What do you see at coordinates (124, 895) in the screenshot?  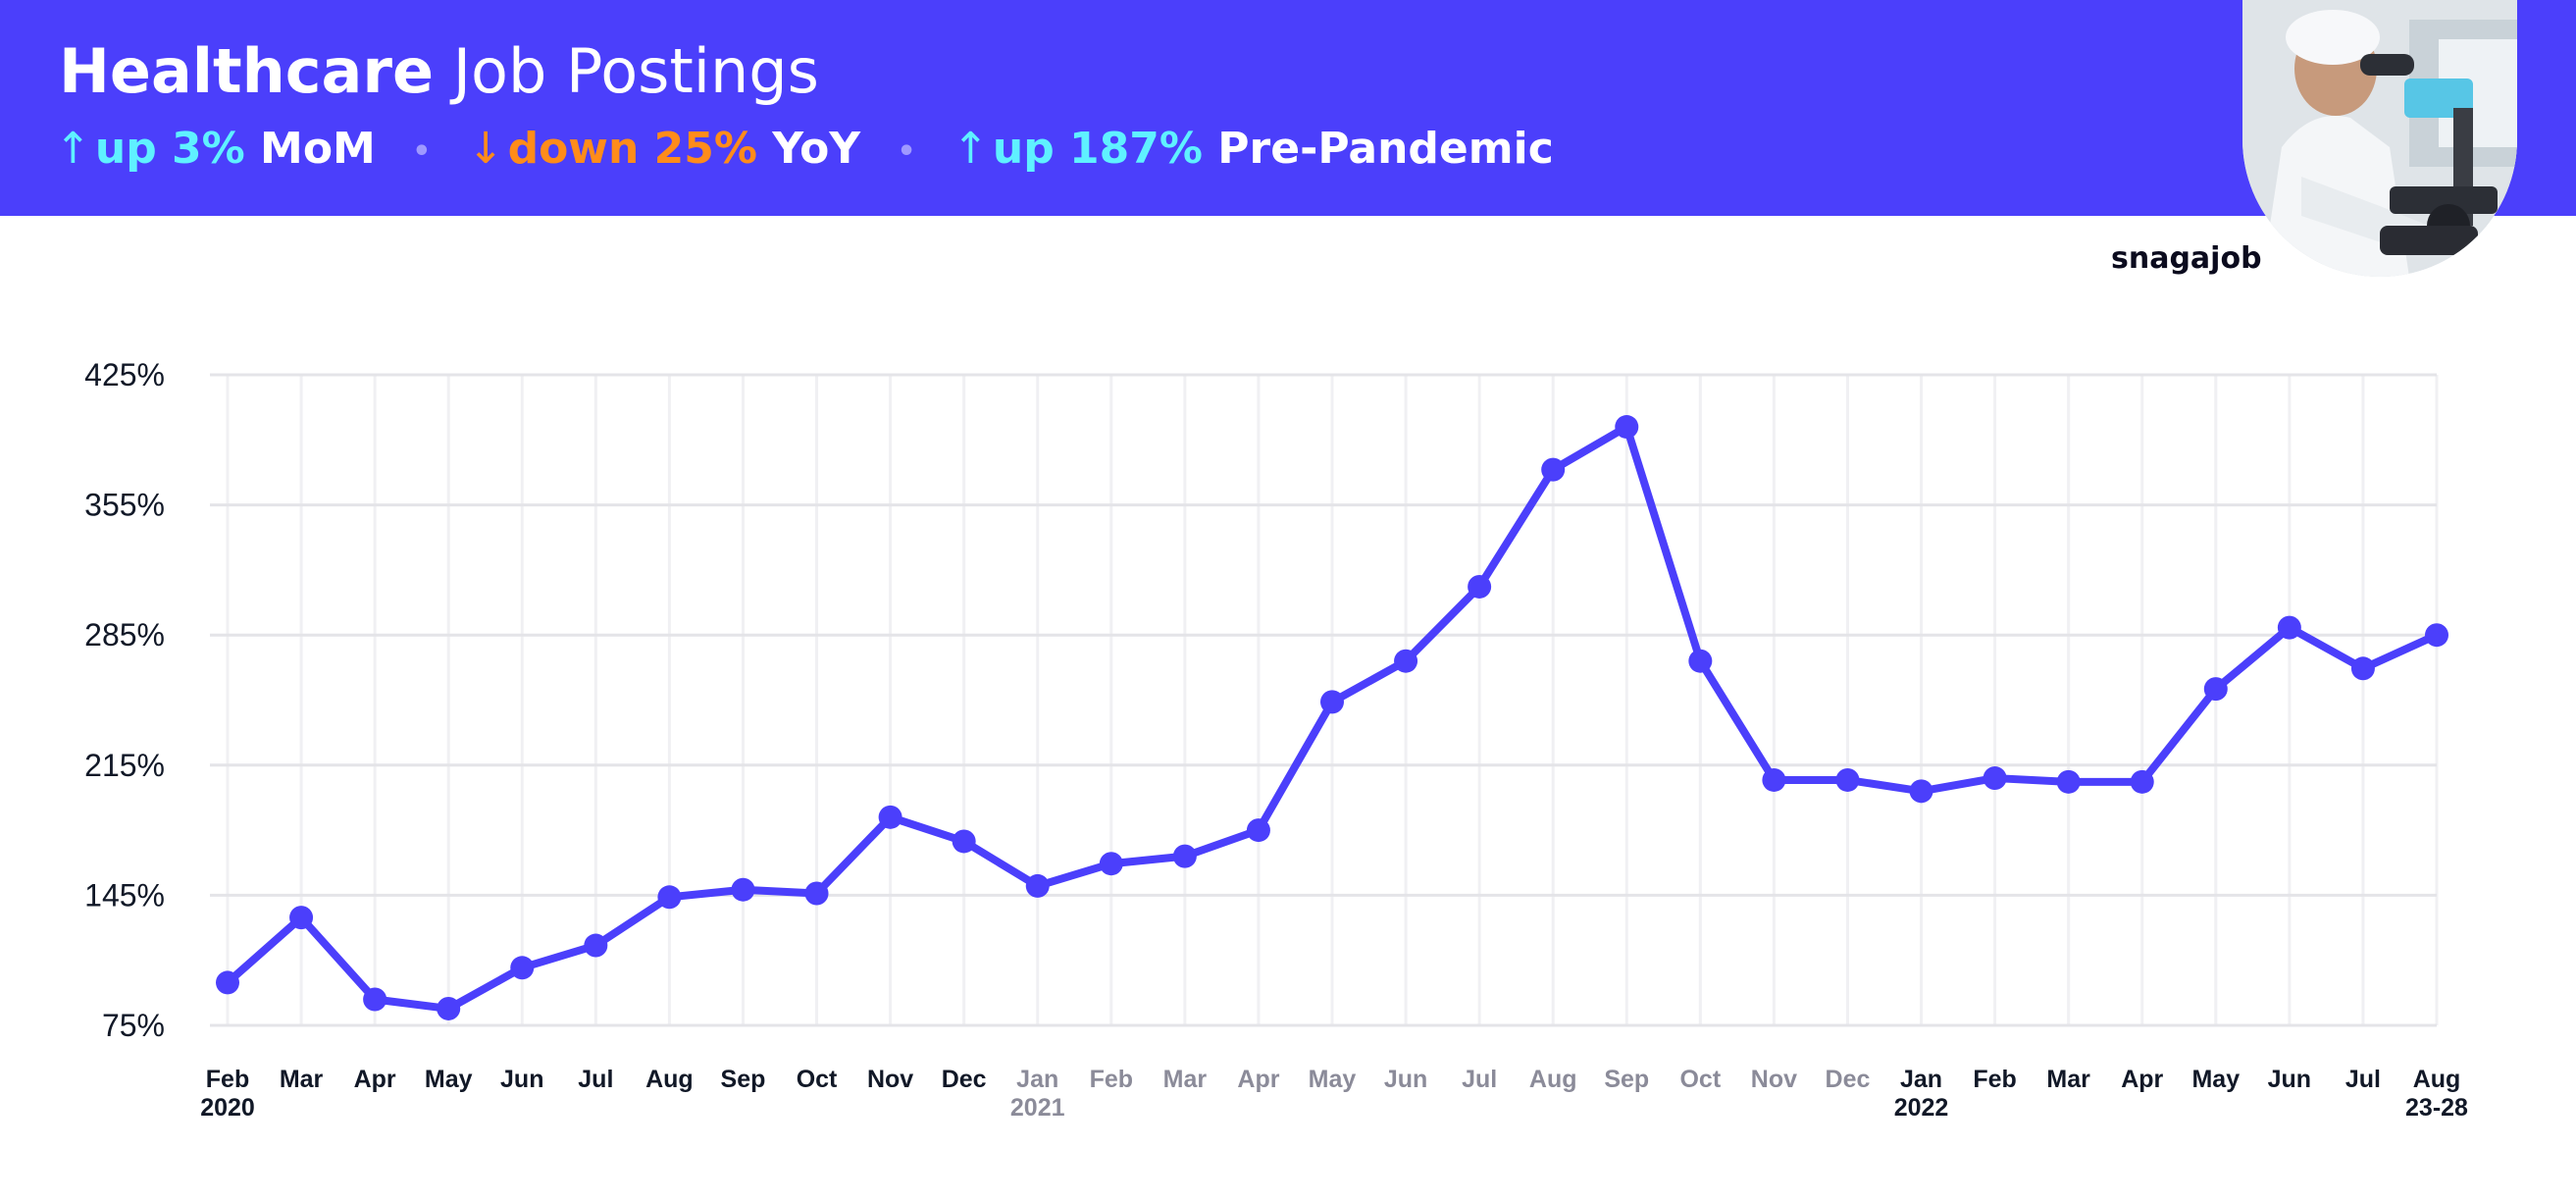 I see `y-tick-label: 145%` at bounding box center [124, 895].